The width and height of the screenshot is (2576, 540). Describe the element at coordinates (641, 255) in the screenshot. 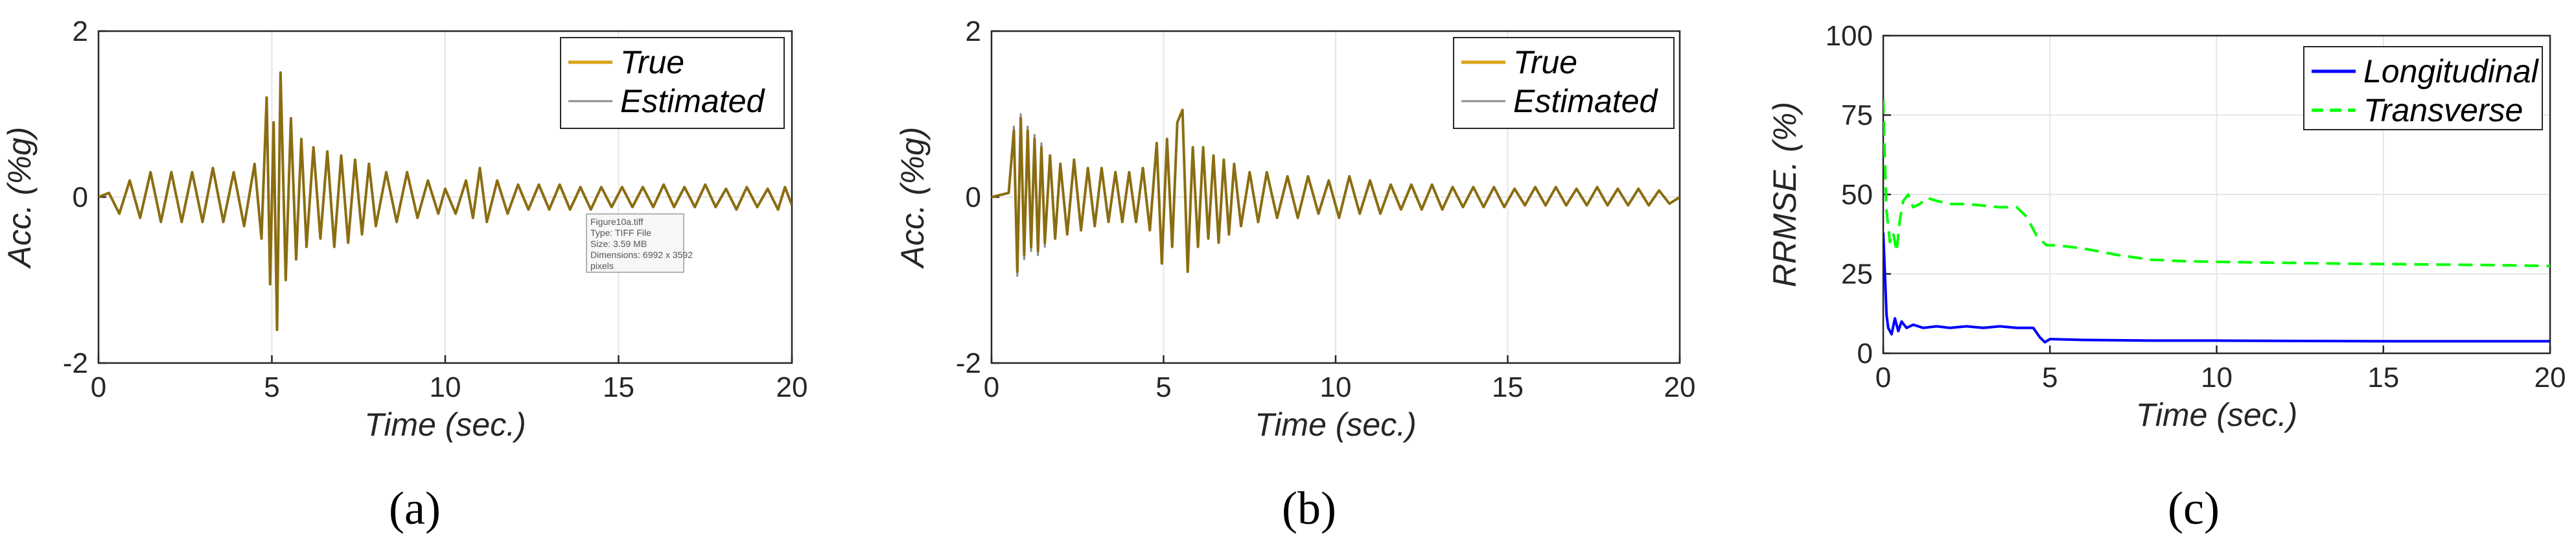

I see `tooltip-line: Dimensions: 6992 x 3592` at that location.